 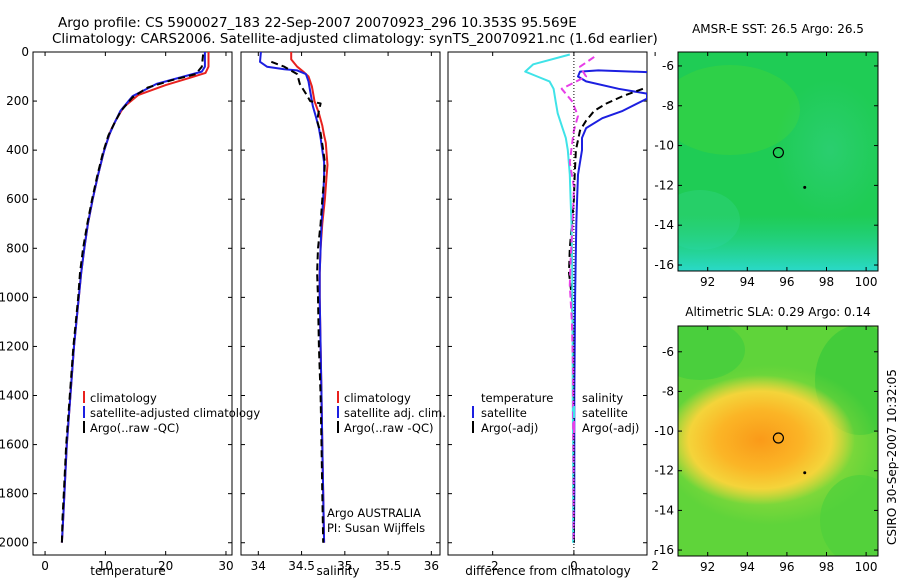 I want to click on sla-track-marker, so click(x=805, y=473).